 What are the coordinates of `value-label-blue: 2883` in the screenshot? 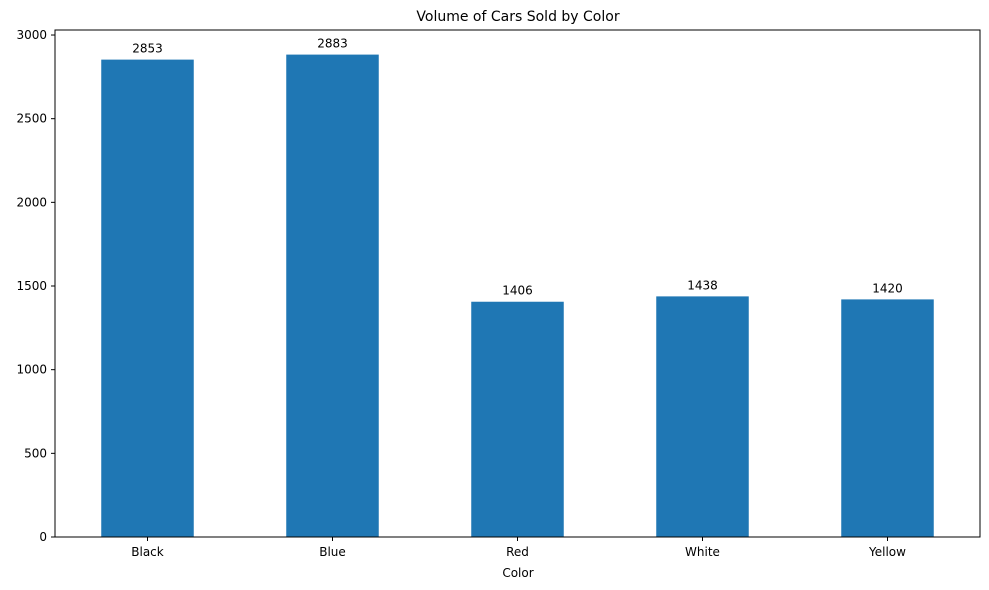 It's located at (332, 44).